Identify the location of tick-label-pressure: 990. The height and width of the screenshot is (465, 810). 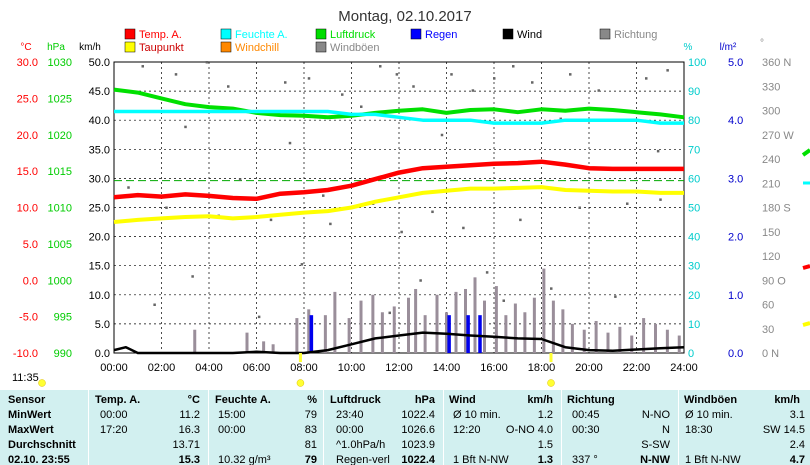
(63, 354).